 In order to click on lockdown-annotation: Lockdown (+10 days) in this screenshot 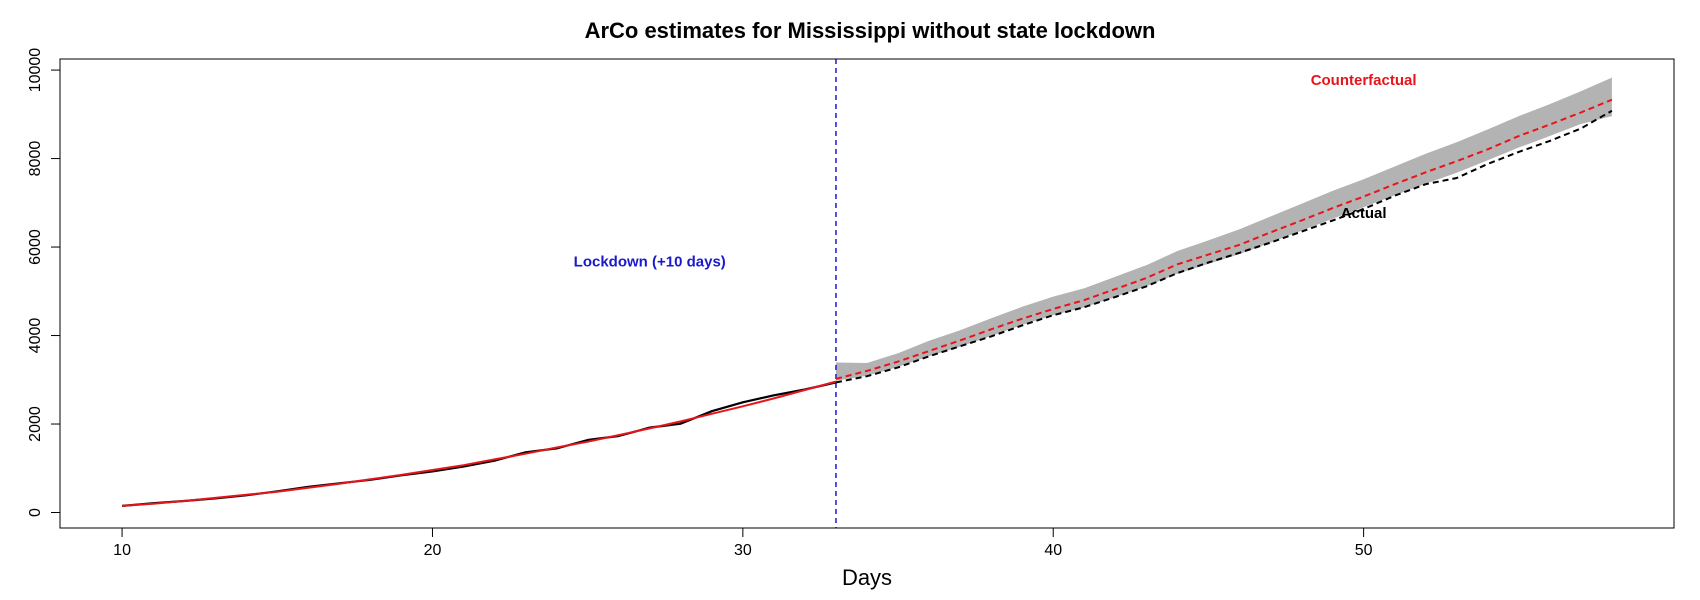, I will do `click(650, 261)`.